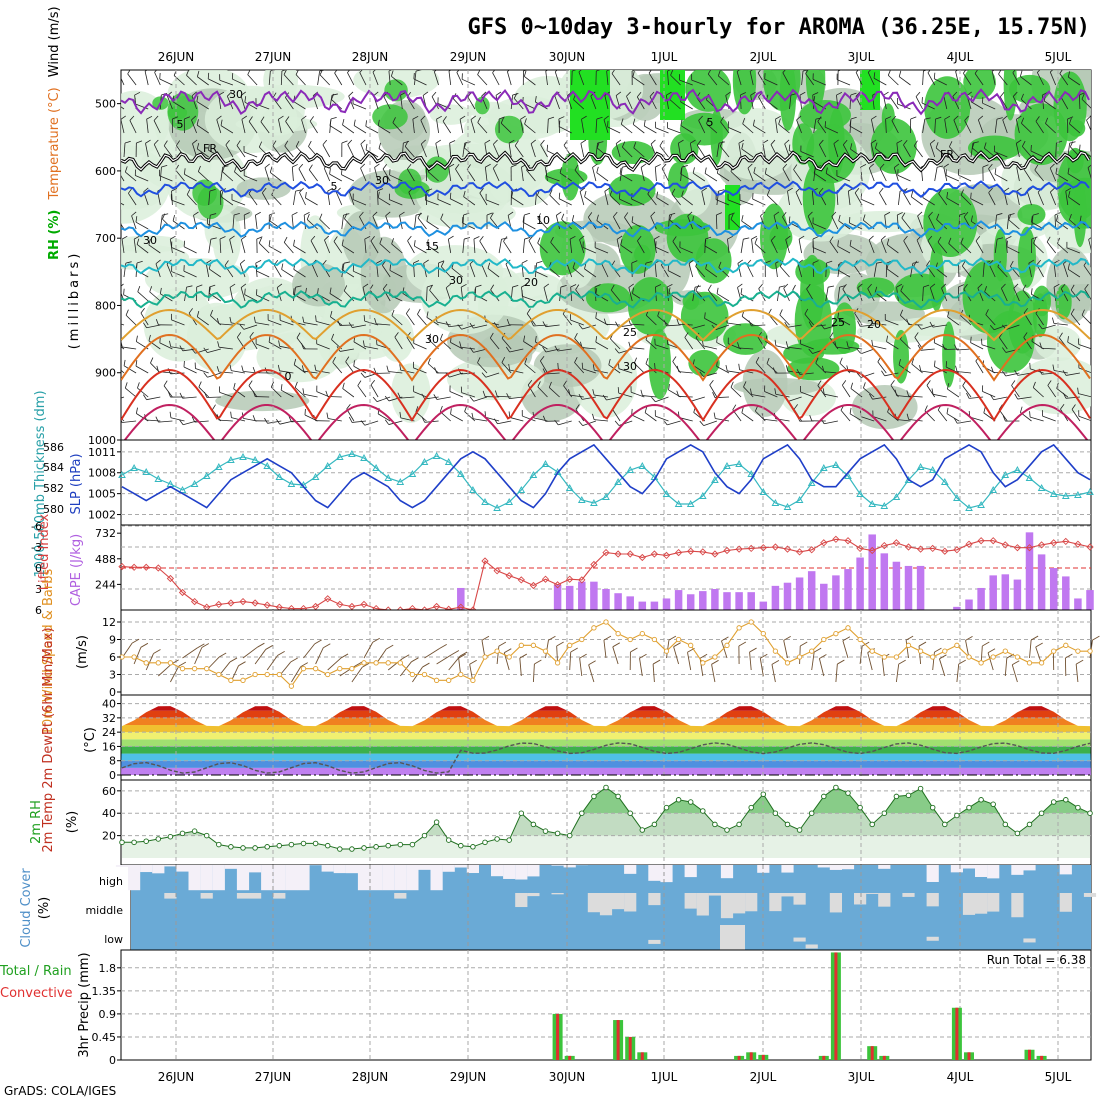 The height and width of the screenshot is (1100, 1100). What do you see at coordinates (288, 376) in the screenshot?
I see `contour-label: 0` at bounding box center [288, 376].